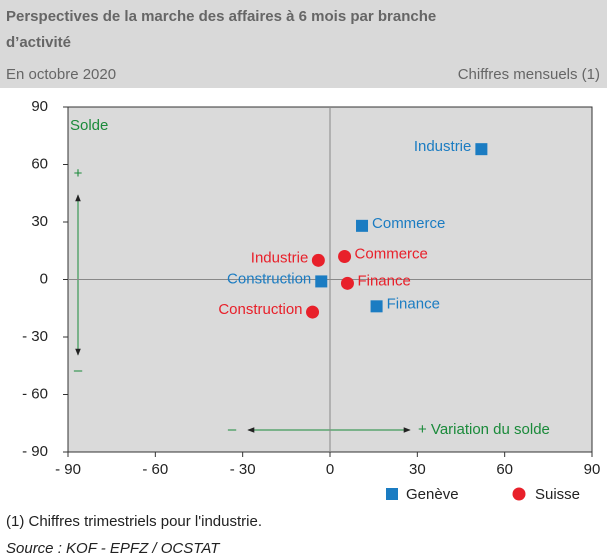 This screenshot has height=560, width=607. What do you see at coordinates (35, 336) in the screenshot?
I see `y-tick-label: - 30` at bounding box center [35, 336].